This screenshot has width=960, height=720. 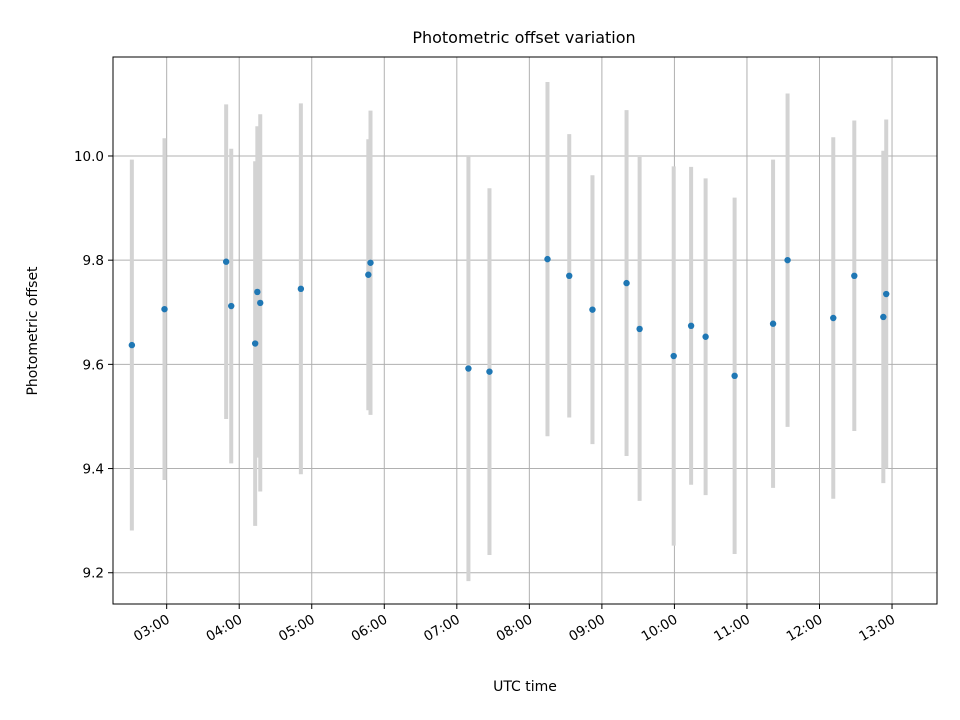 I want to click on y-tick-label: 9.8, so click(x=93, y=261).